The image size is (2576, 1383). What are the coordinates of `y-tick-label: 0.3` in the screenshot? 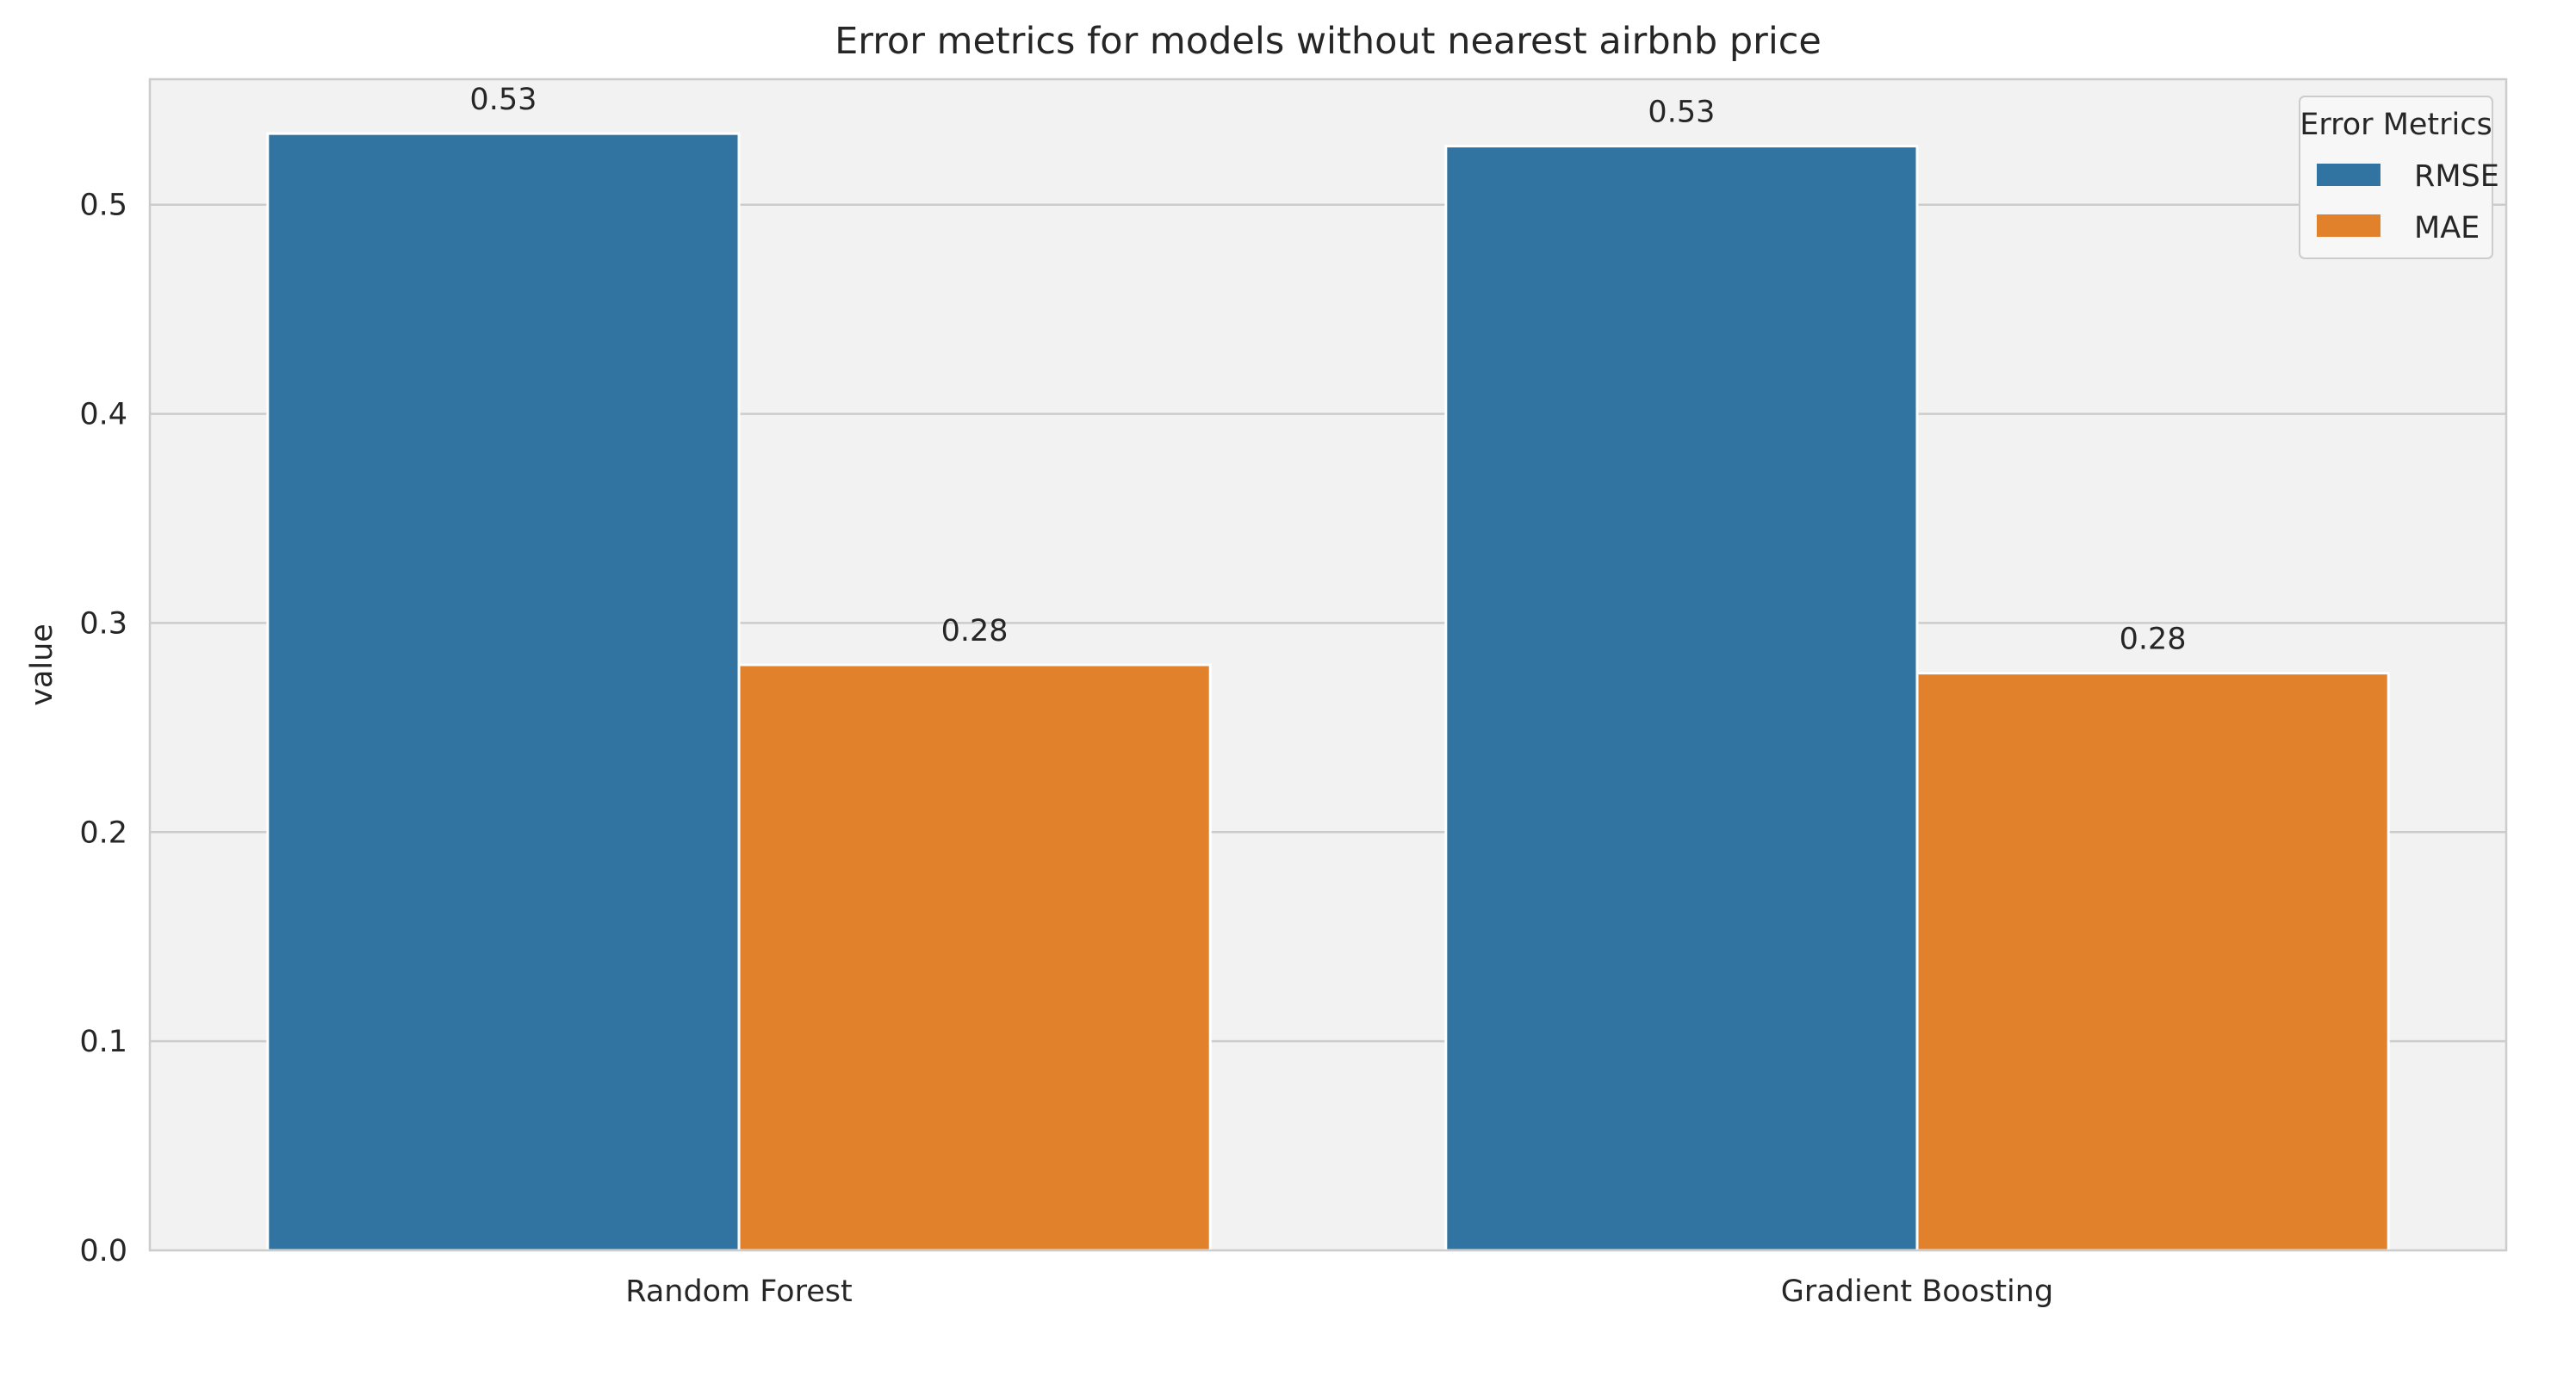 It's located at (103, 623).